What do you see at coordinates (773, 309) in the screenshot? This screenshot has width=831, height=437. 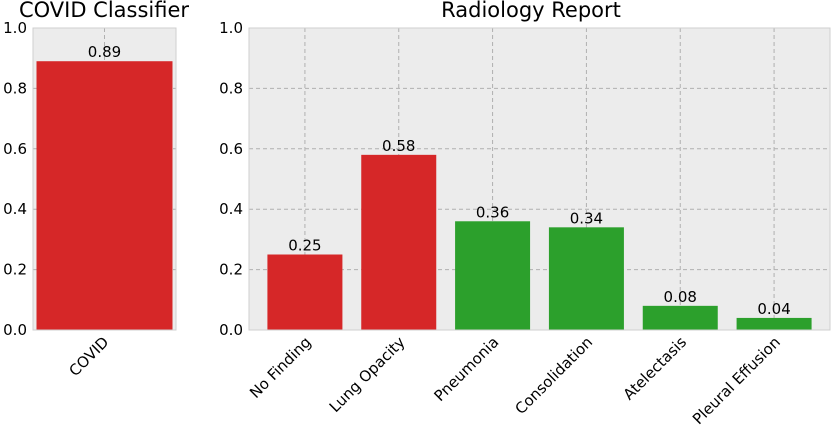 I see `bar-value-label: 0.04` at bounding box center [773, 309].